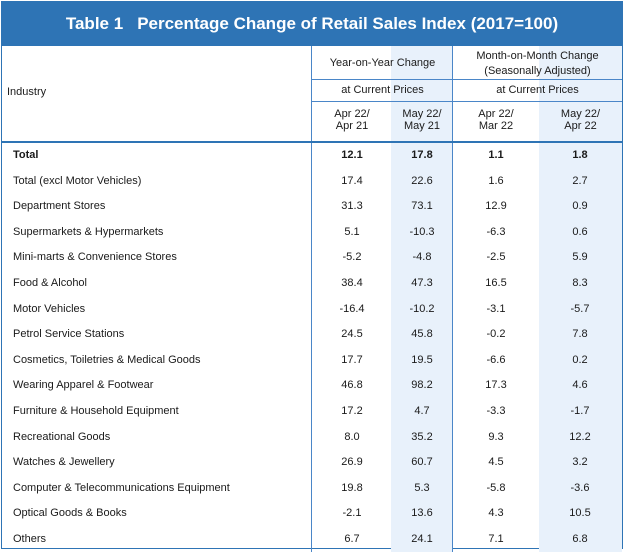 This screenshot has height=553, width=626. Describe the element at coordinates (94, 23) in the screenshot. I see `table-number: Table 1` at that location.